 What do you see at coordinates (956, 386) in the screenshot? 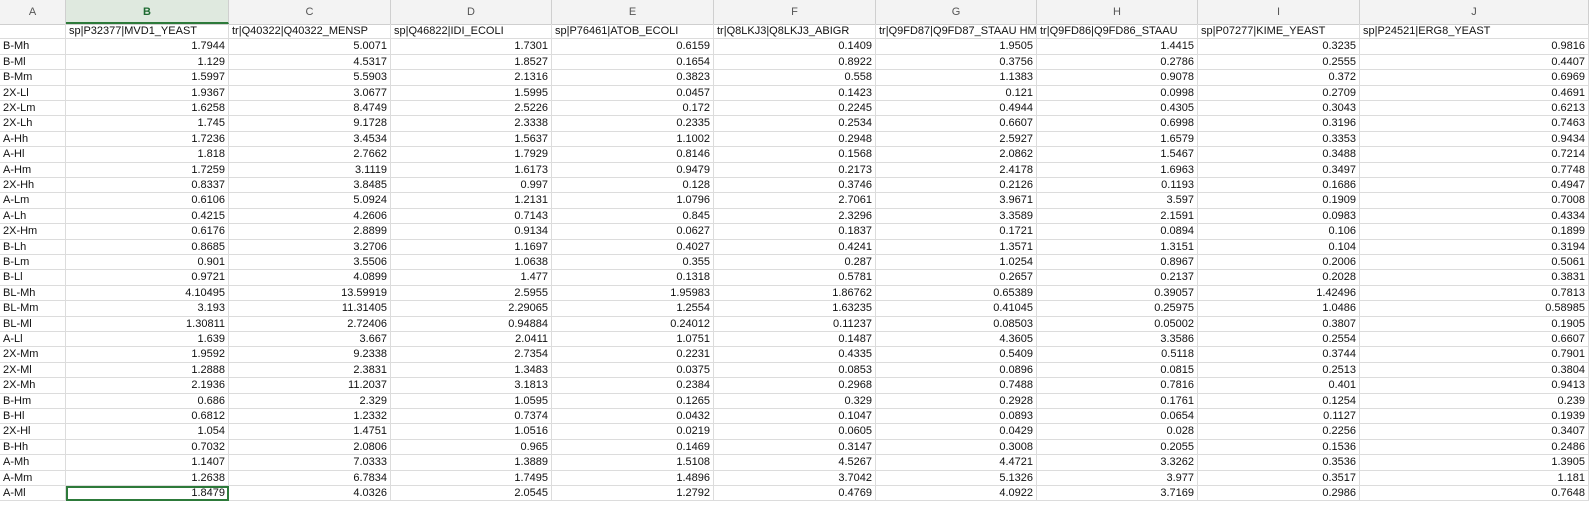
I see `cell-g: 0.7488` at bounding box center [956, 386].